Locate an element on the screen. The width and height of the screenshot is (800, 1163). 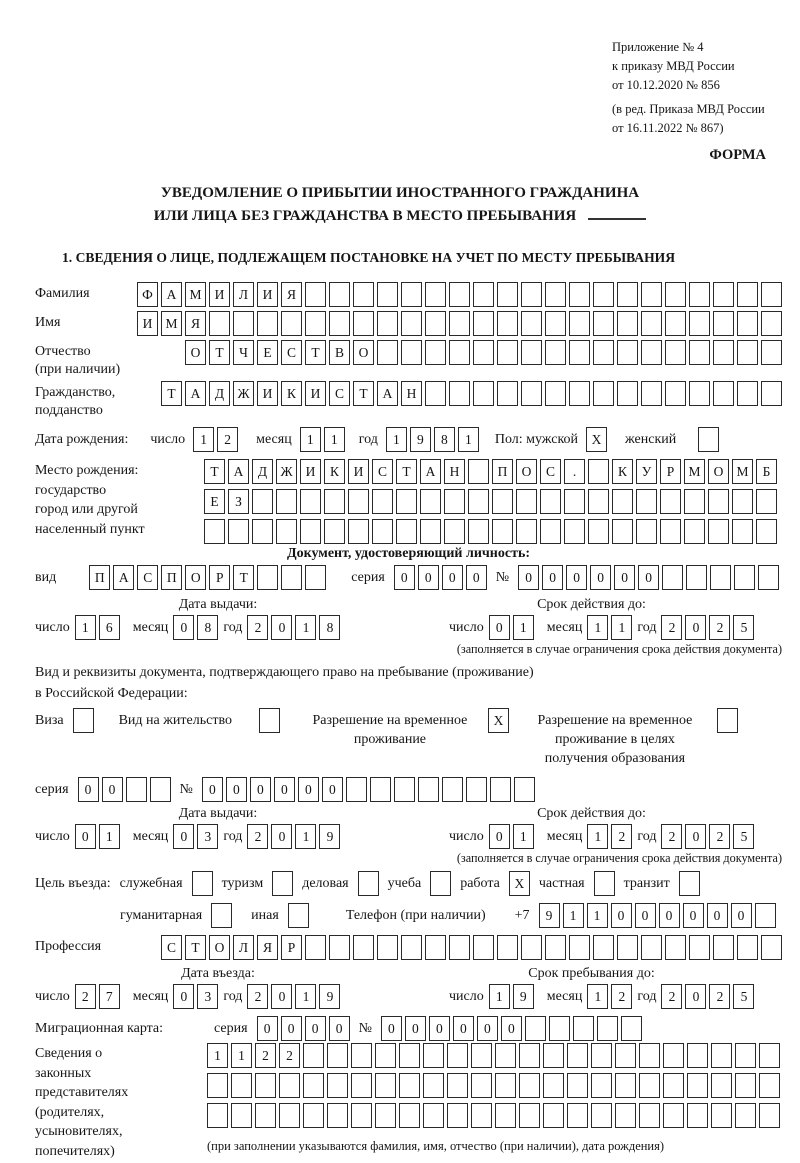
char-cell: 3 is located at coordinates (208, 836).